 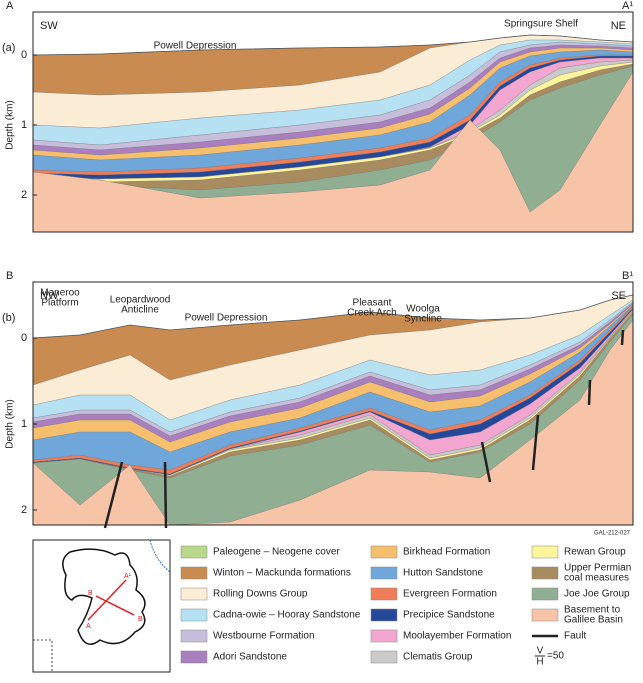 What do you see at coordinates (596, 578) in the screenshot?
I see `legend-label: coal measures` at bounding box center [596, 578].